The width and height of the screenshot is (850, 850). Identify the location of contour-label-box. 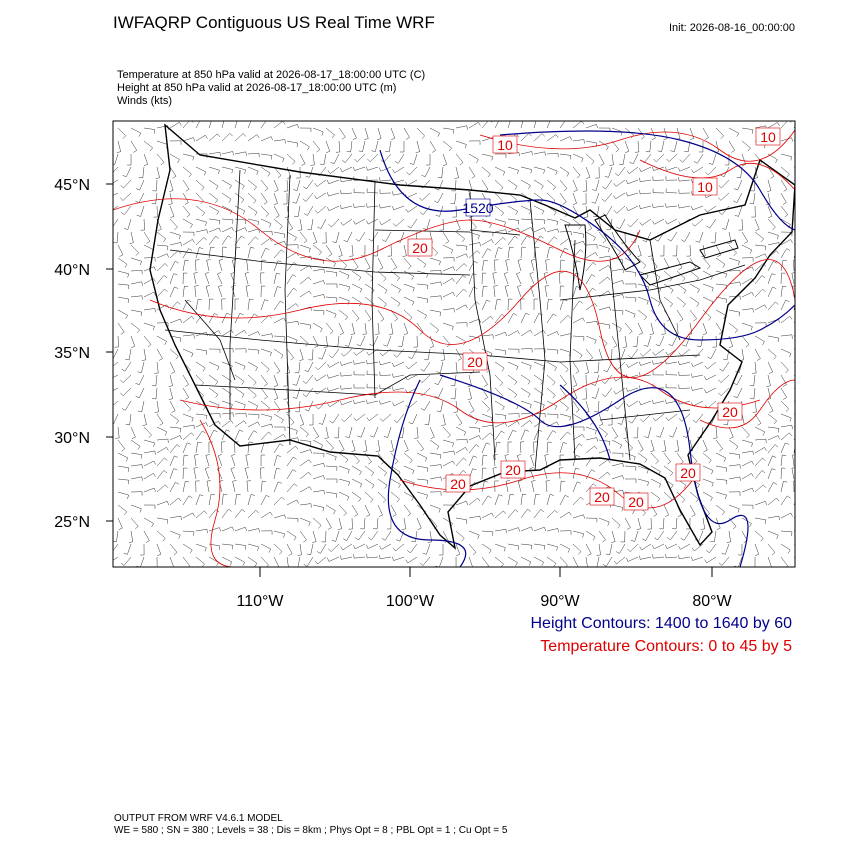
(420, 247).